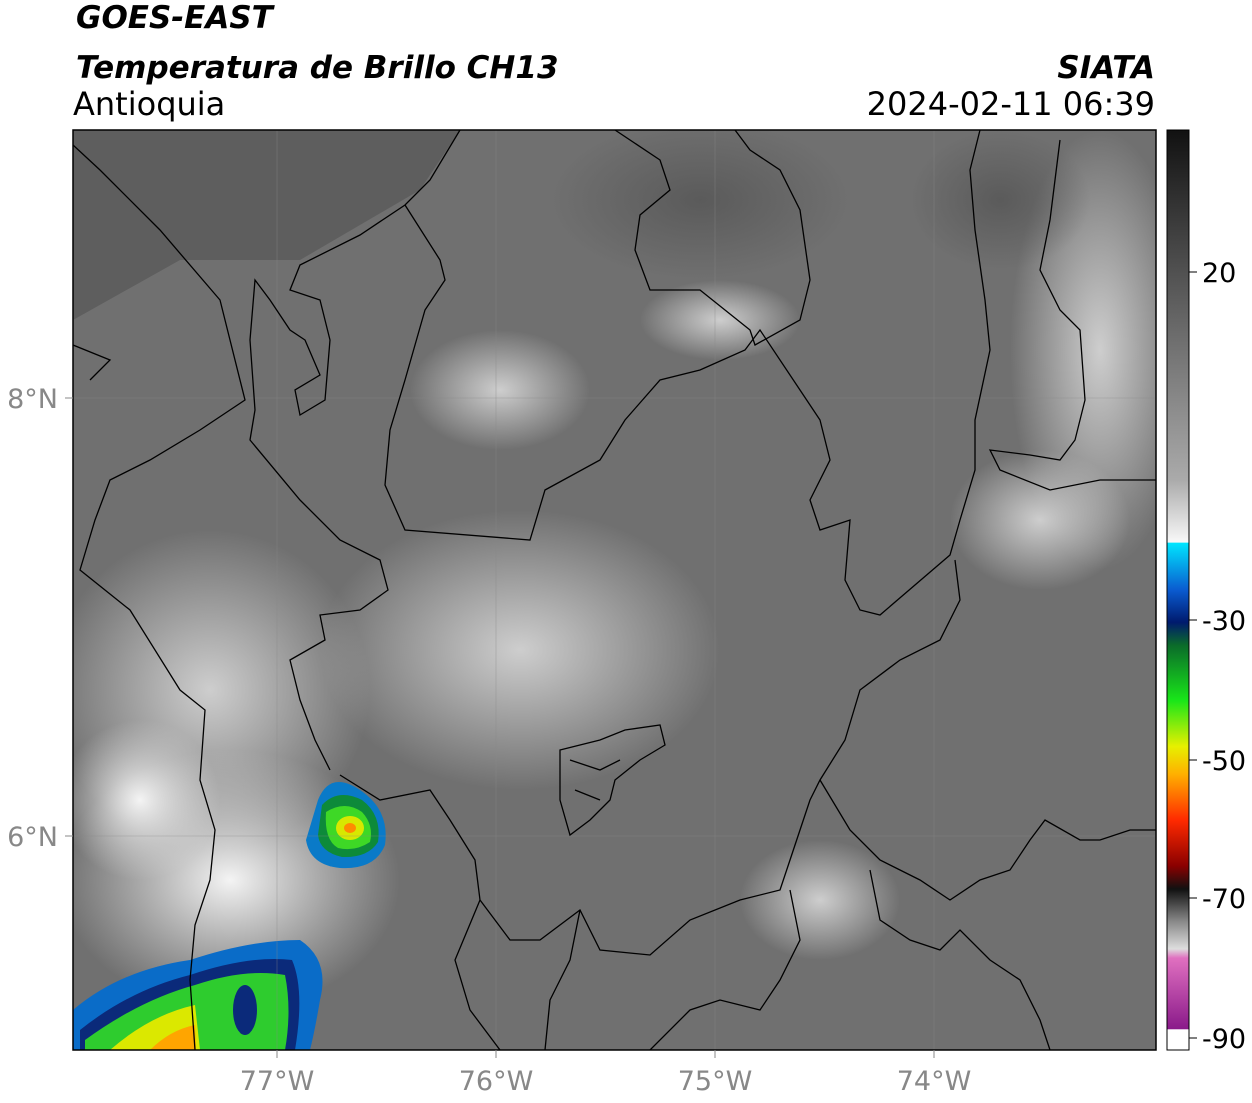  Describe the element at coordinates (1224, 1039) in the screenshot. I see `colorbar-label: -90` at that location.